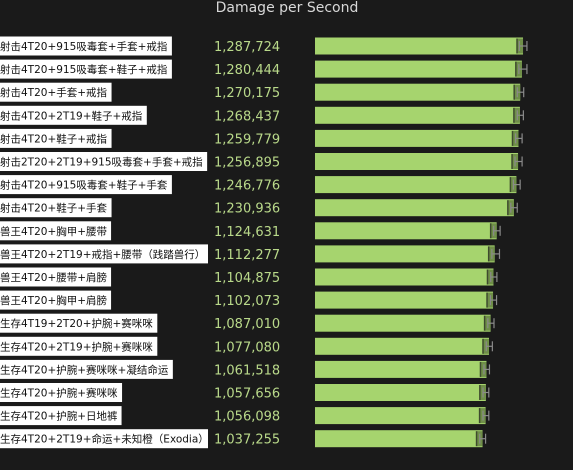 Image resolution: width=573 pixels, height=470 pixels. I want to click on category-label: 生存4T20+护腕+日地裤, so click(59, 416).